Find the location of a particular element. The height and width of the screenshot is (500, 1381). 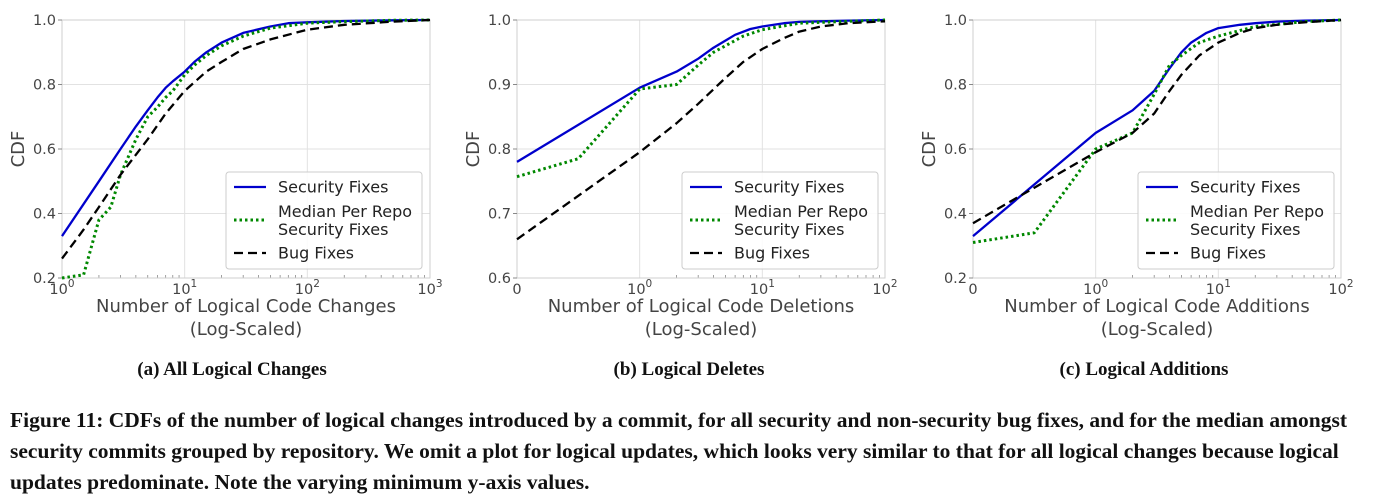

x-axis-label: Number of Logical Code Deletions is located at coordinates (701, 306).